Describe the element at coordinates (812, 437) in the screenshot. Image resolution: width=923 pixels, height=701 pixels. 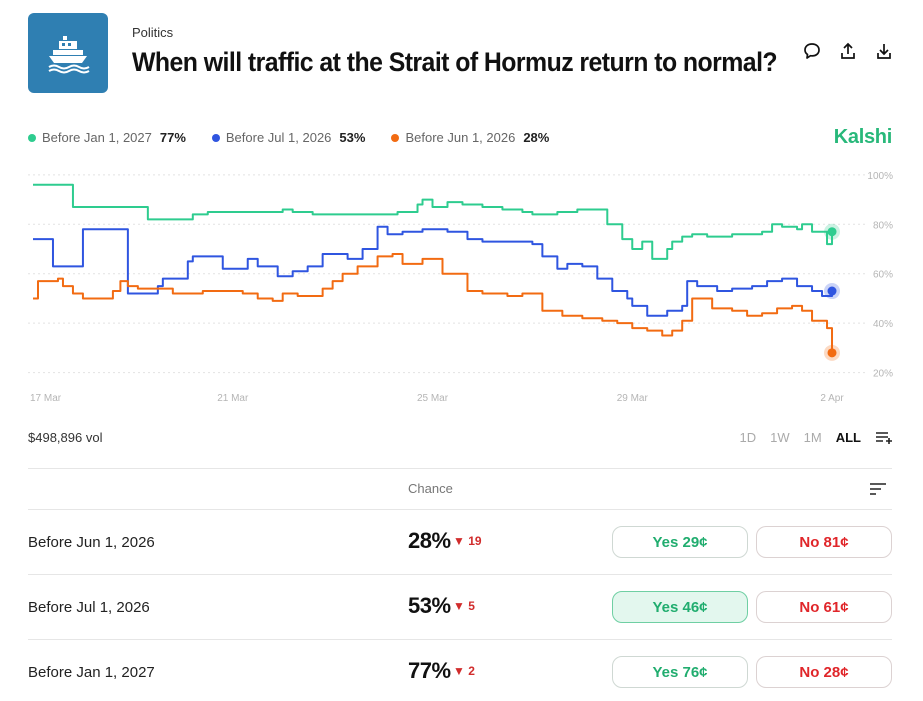
I see `range-1m-button: 1M` at that location.